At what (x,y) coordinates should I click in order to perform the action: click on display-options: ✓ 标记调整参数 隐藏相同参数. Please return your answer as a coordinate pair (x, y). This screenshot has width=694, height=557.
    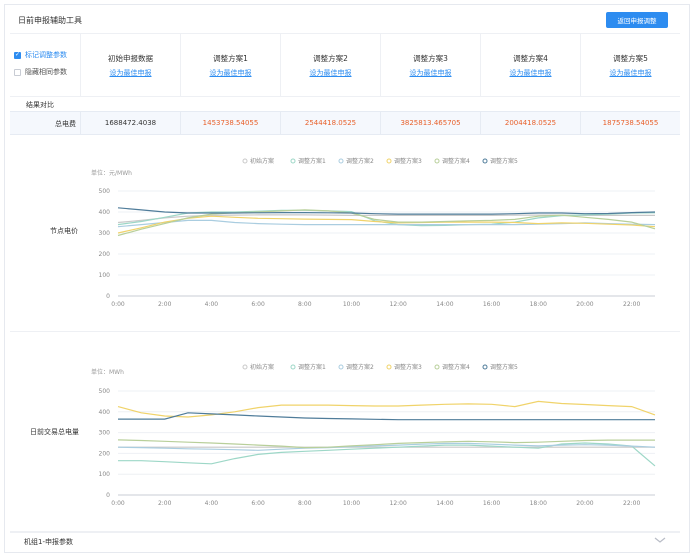
    Looking at the image, I should click on (45, 65).